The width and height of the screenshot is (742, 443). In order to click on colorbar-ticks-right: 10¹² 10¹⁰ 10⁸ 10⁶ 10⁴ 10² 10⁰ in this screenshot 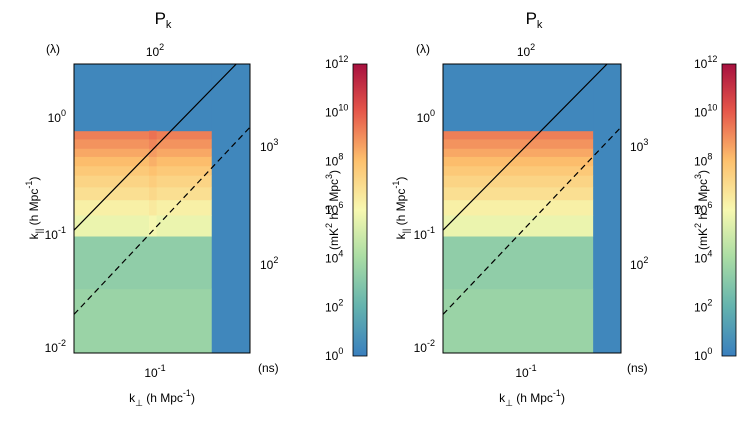, I will do `click(705, 208)`.